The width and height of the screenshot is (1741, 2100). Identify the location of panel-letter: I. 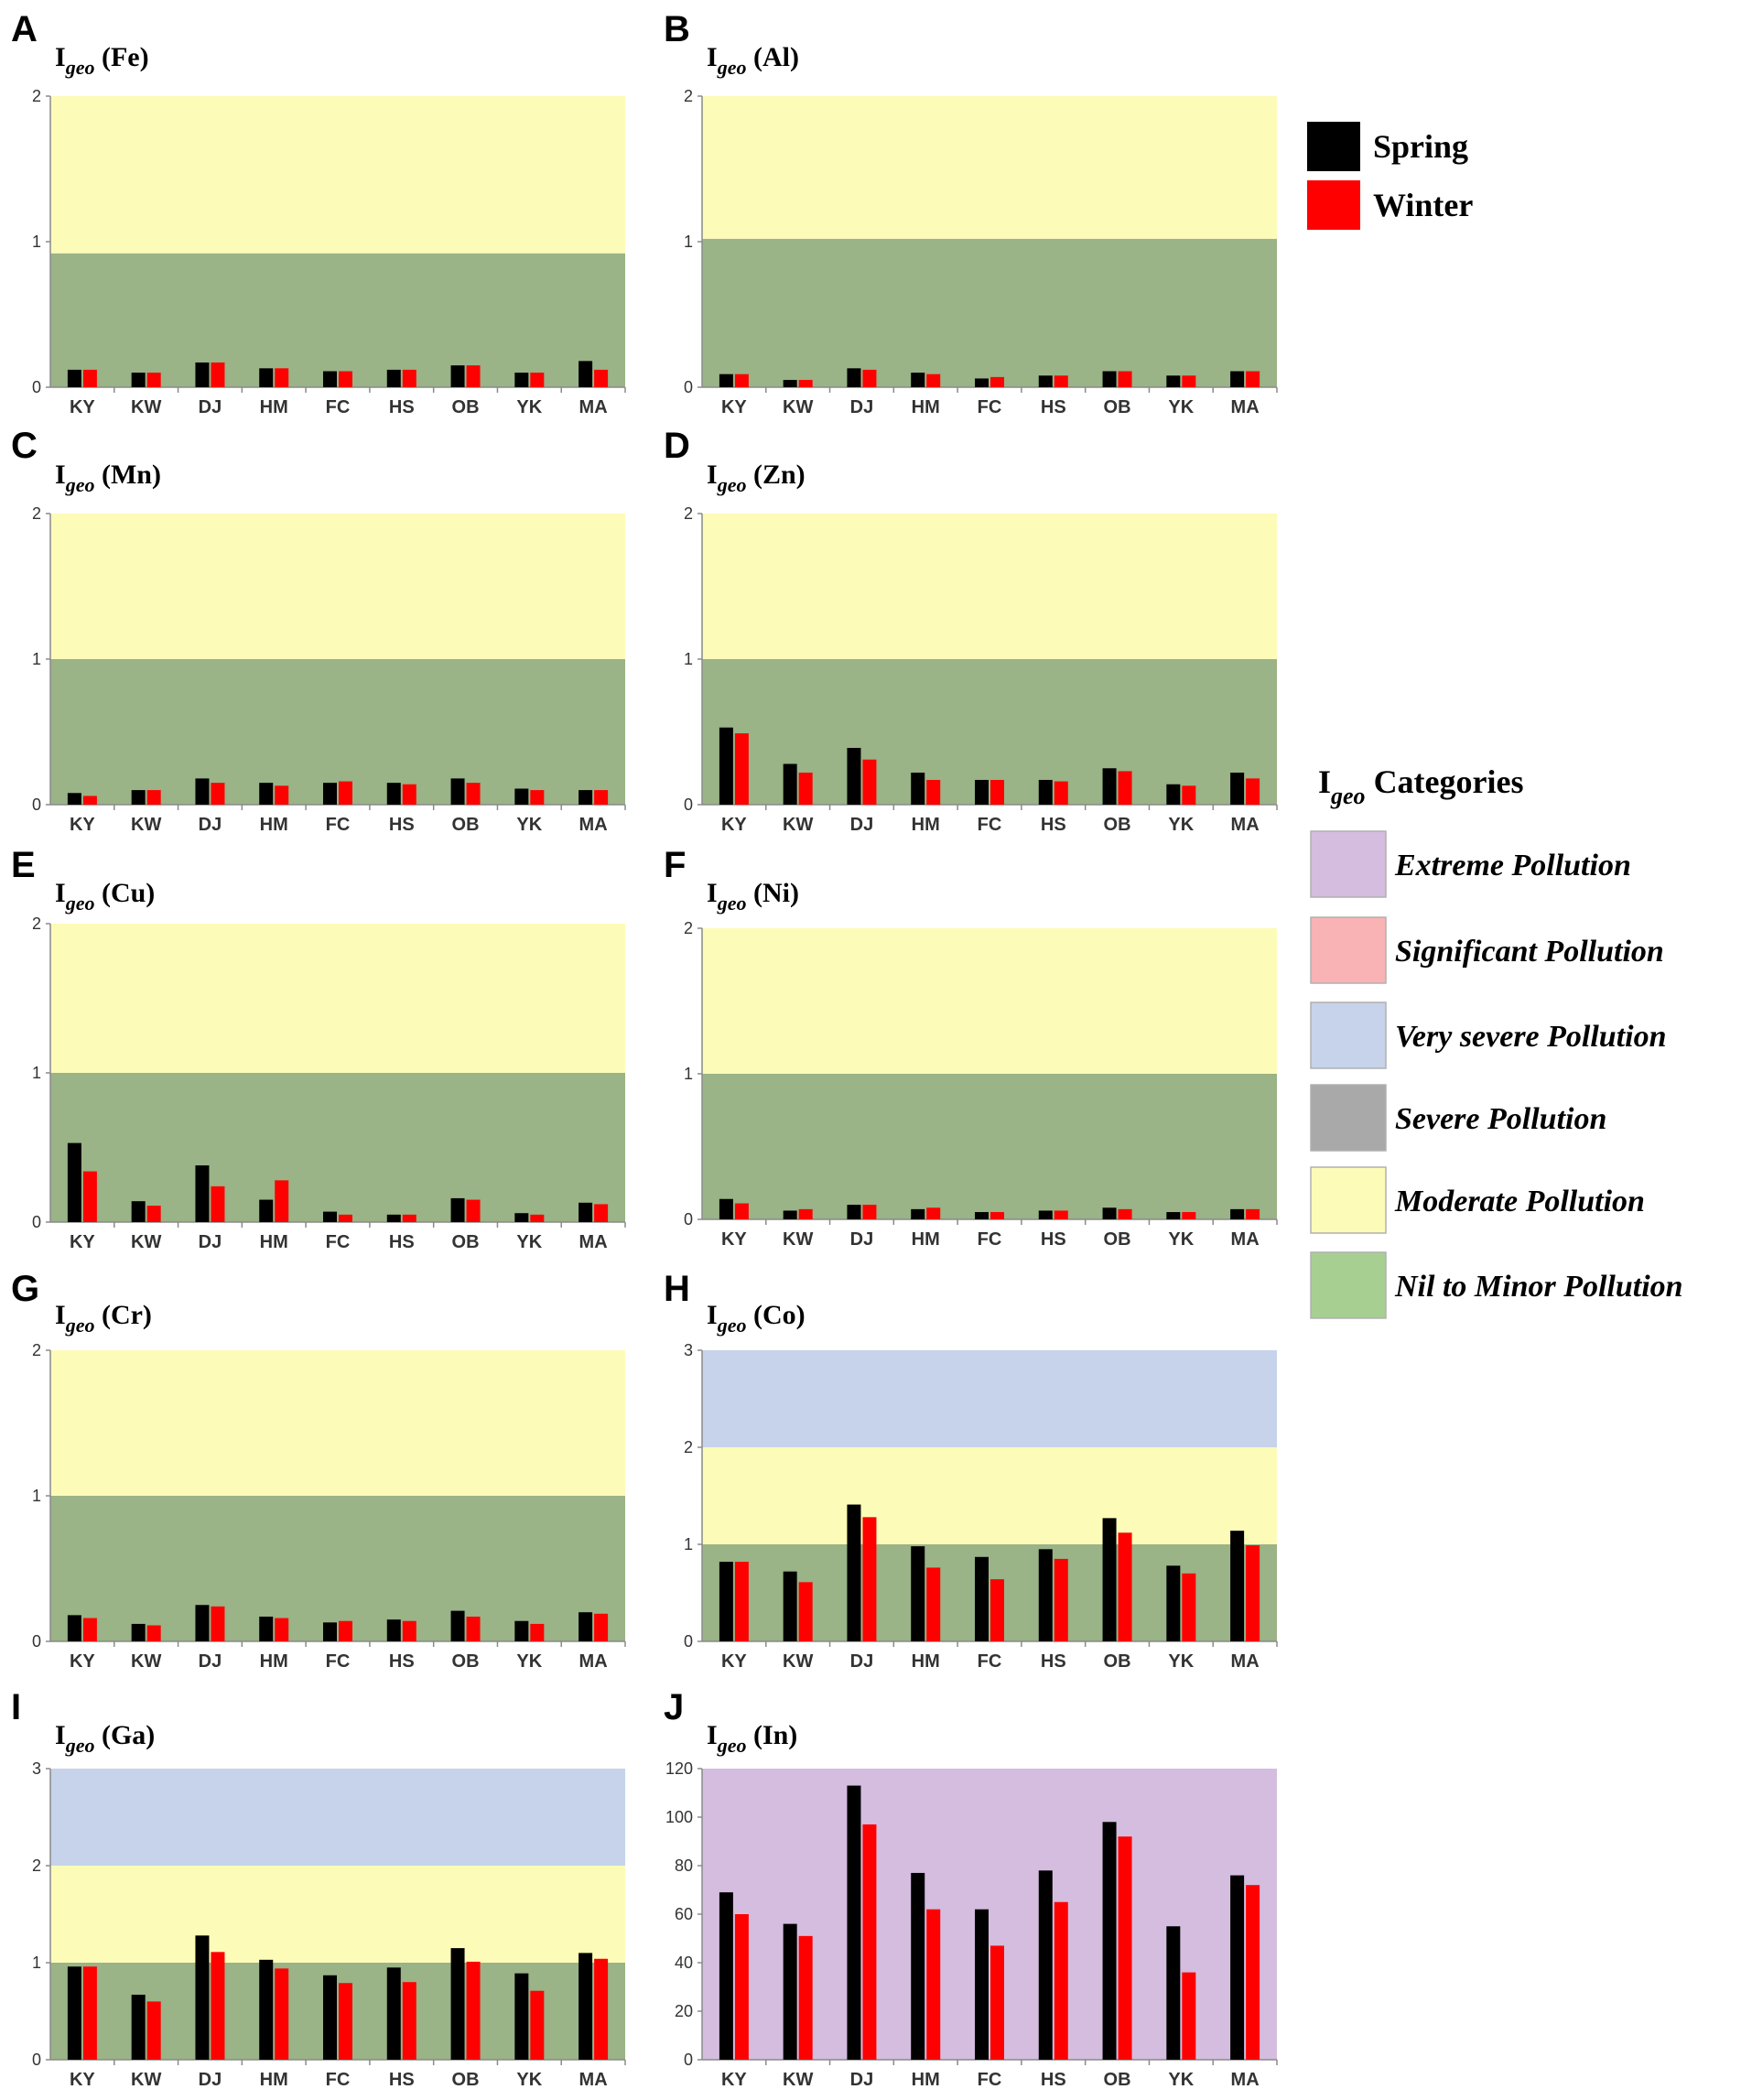
(16, 1707).